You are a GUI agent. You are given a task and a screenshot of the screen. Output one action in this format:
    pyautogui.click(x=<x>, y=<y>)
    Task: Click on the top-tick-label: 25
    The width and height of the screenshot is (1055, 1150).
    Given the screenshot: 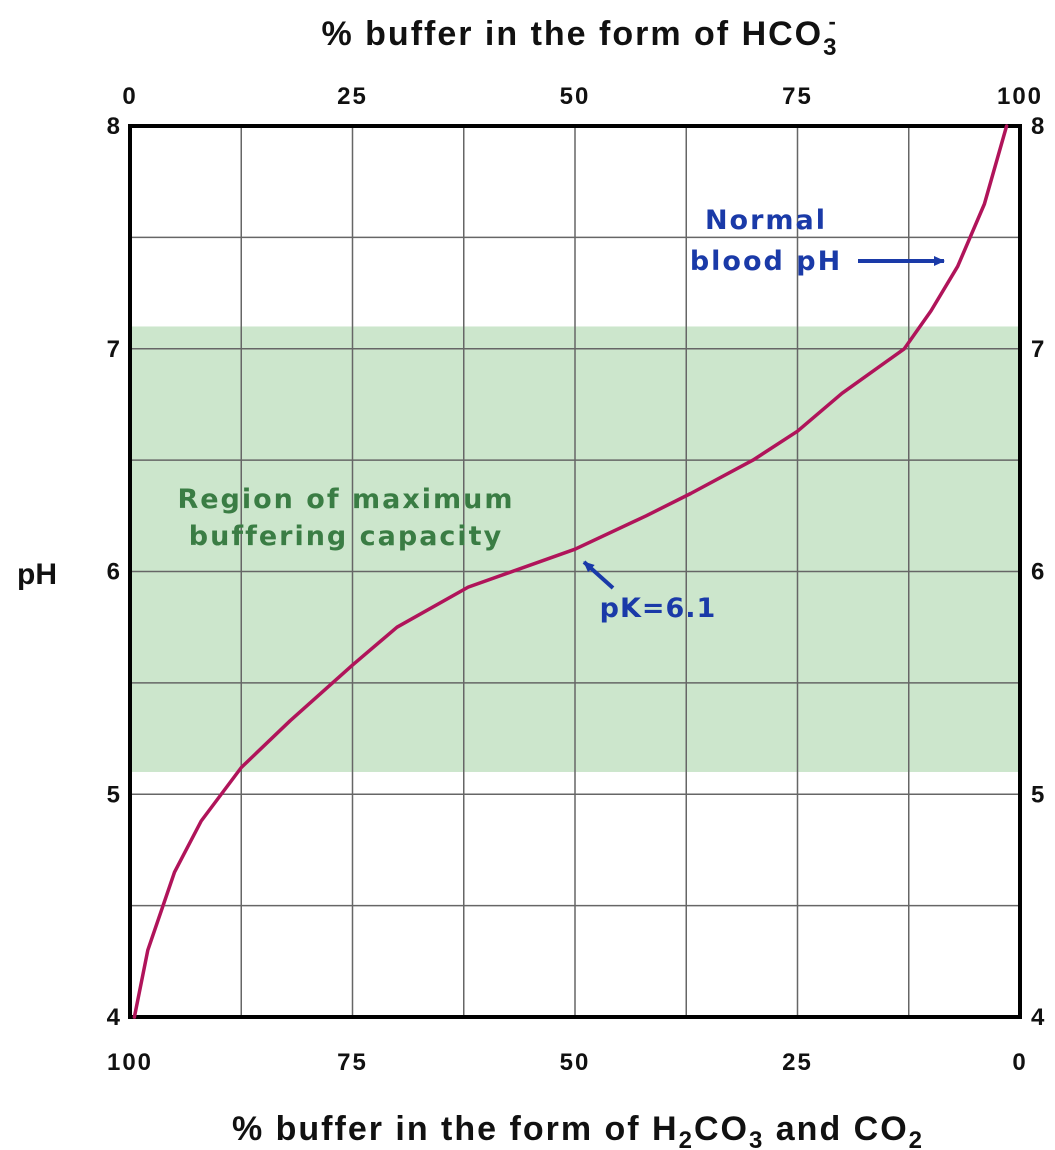 What is the action you would take?
    pyautogui.click(x=352, y=96)
    